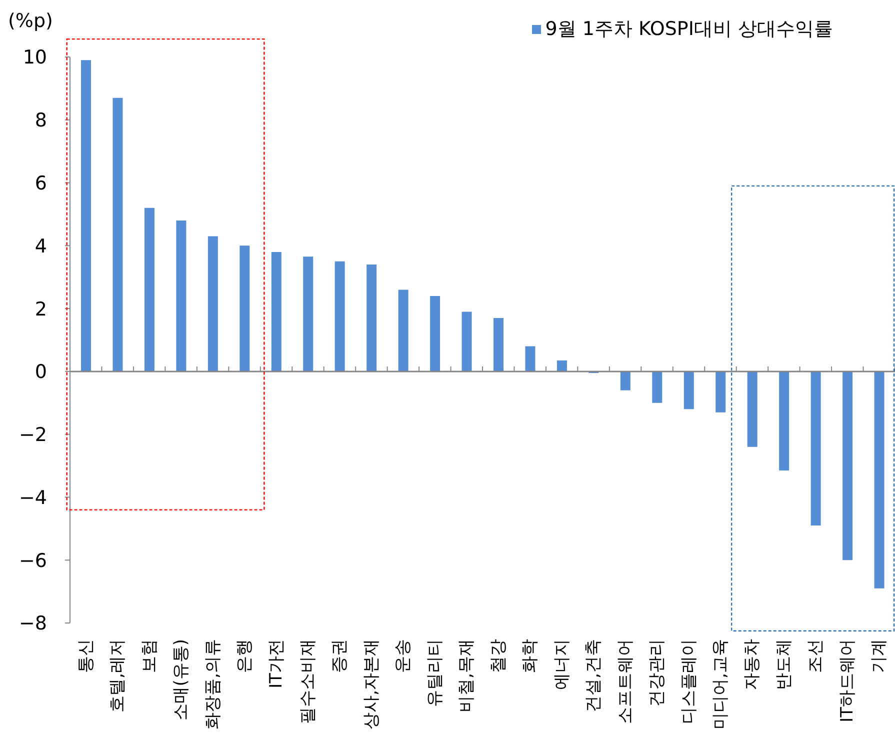 The height and width of the screenshot is (752, 895). I want to click on x-tick-label: 에너지, so click(562, 664).